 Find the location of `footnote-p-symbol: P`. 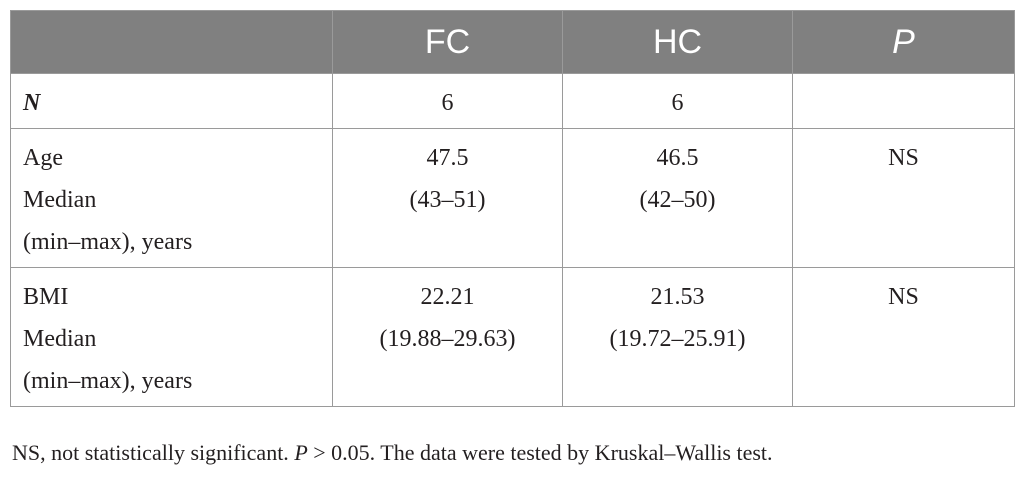

footnote-p-symbol: P is located at coordinates (301, 452).